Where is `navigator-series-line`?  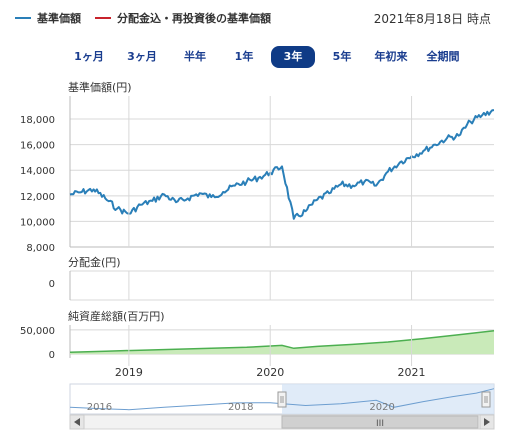 navigator-series-line is located at coordinates (282, 399).